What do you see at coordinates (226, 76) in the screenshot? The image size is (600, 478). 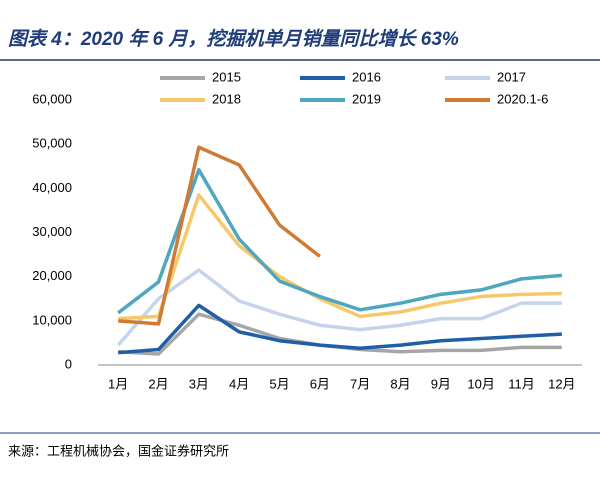 I see `legend-label: 2015` at bounding box center [226, 76].